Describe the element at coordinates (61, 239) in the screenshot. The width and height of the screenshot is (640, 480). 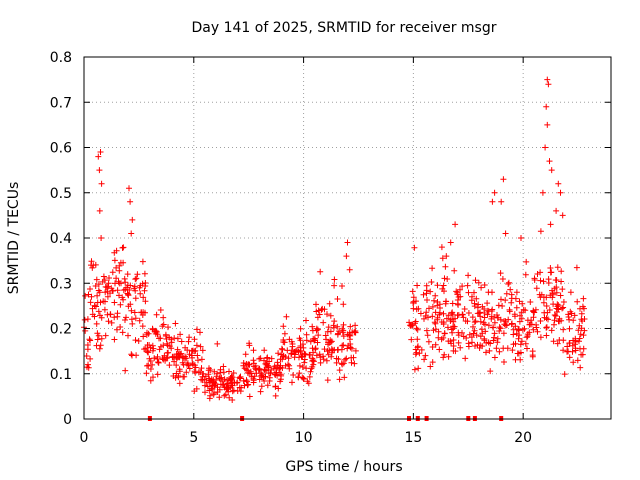
I see `y-tick-label: 0.4` at that location.